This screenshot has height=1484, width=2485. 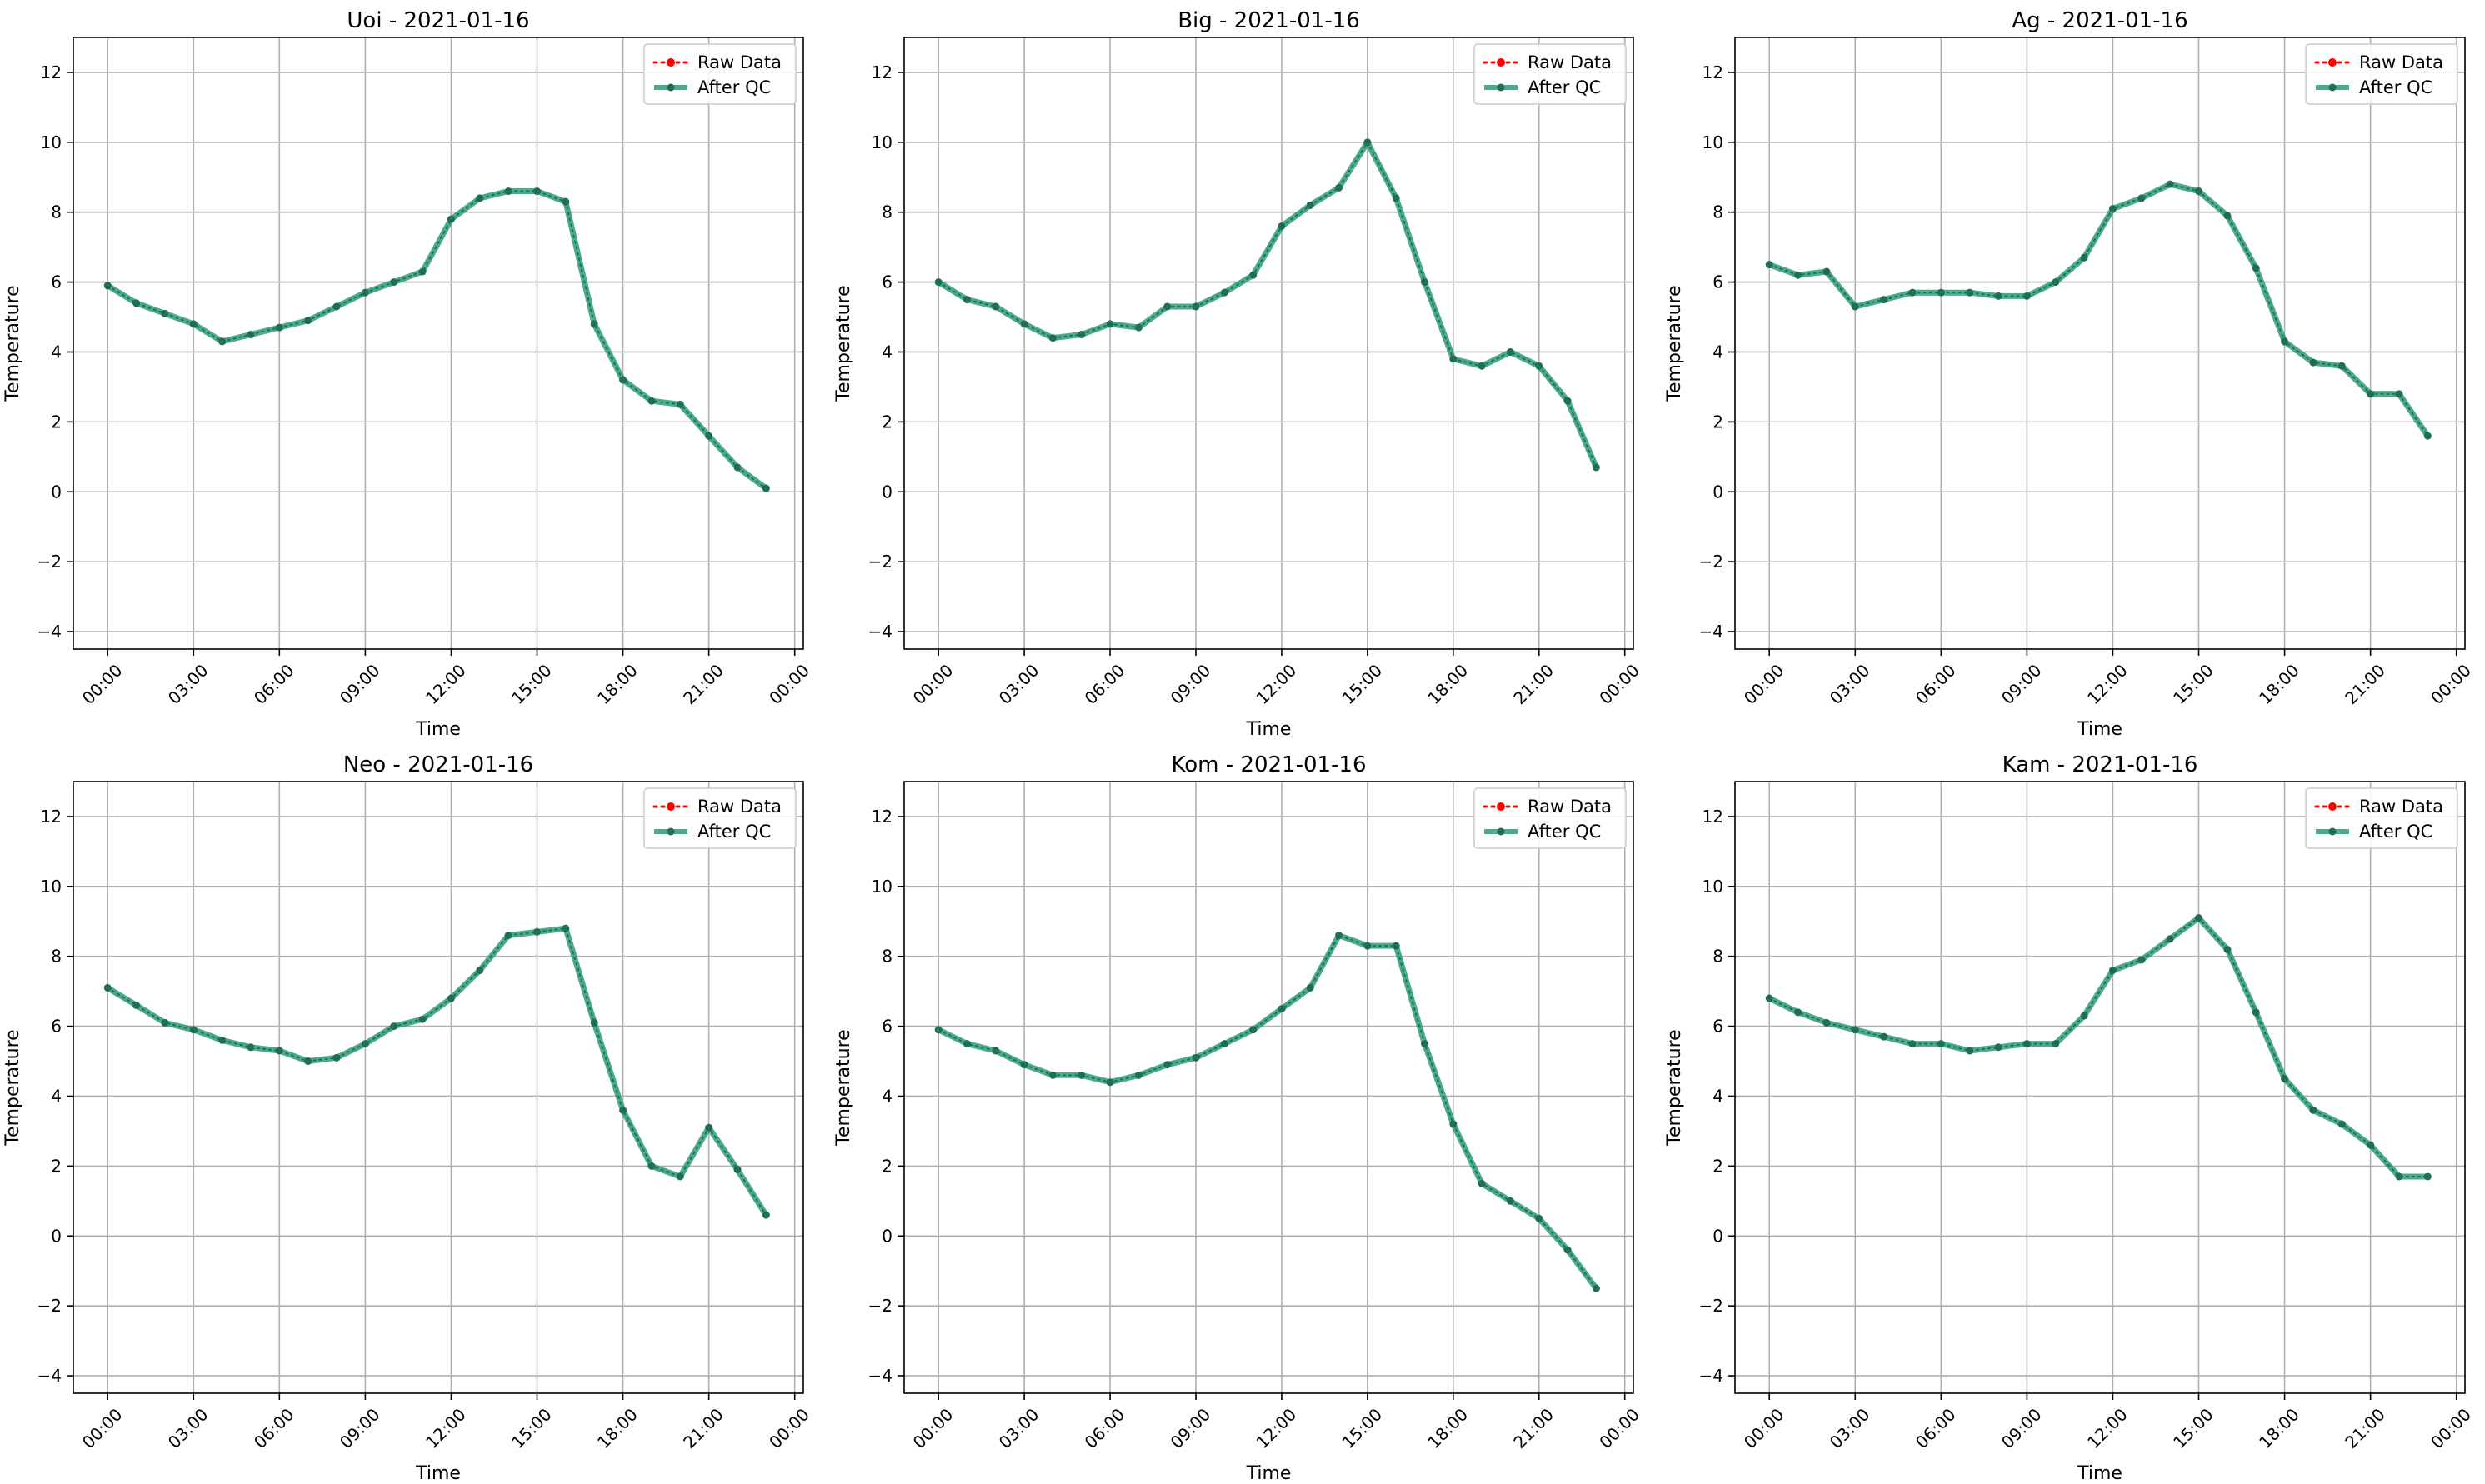 I want to click on x-tick-label: 03:00, so click(x=1850, y=1428).